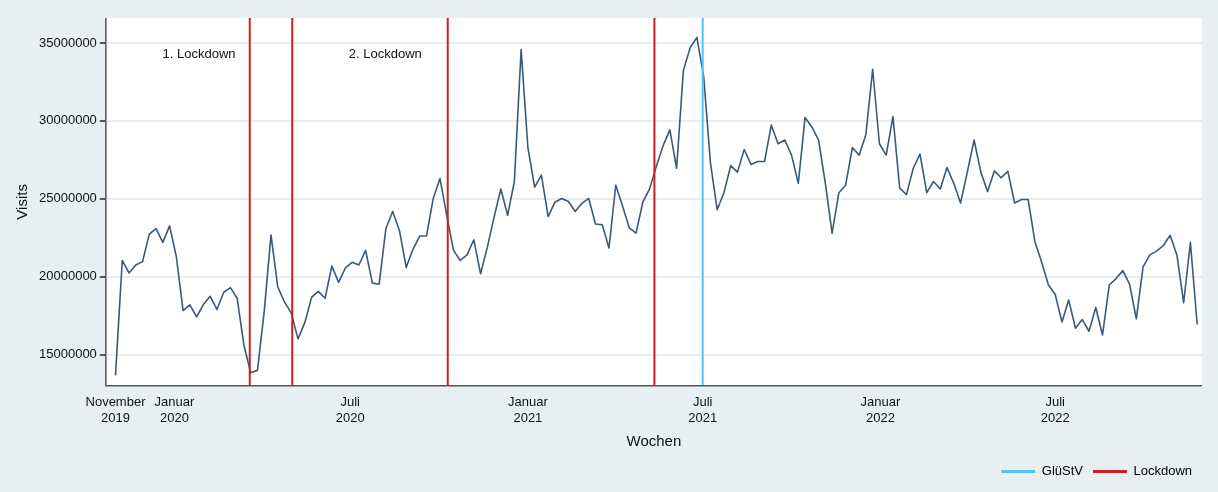 Image resolution: width=1218 pixels, height=492 pixels. Describe the element at coordinates (654, 441) in the screenshot. I see `x-axis-title: Wochen` at that location.